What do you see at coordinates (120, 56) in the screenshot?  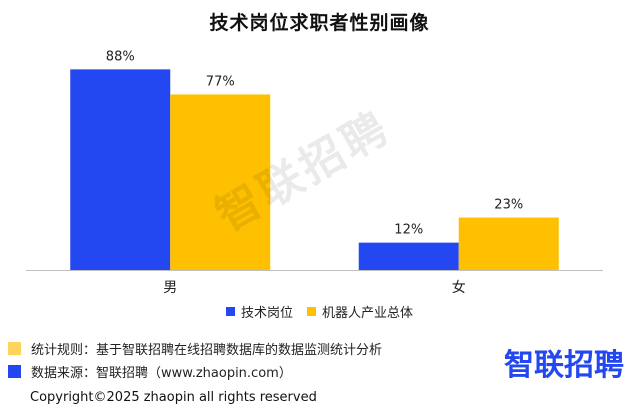 I see `data-label-1-1: 88%` at bounding box center [120, 56].